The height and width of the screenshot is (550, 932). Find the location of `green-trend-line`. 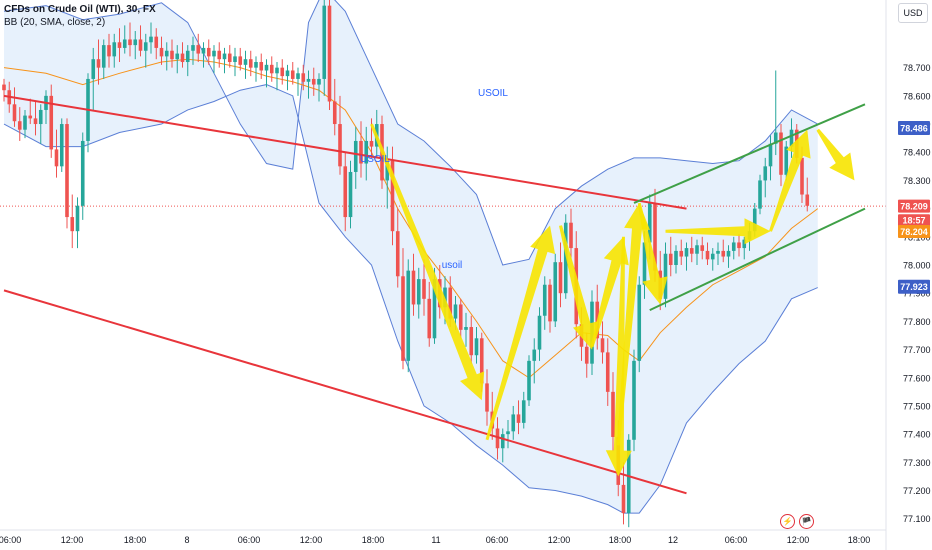

green-trend-line is located at coordinates (757, 259).